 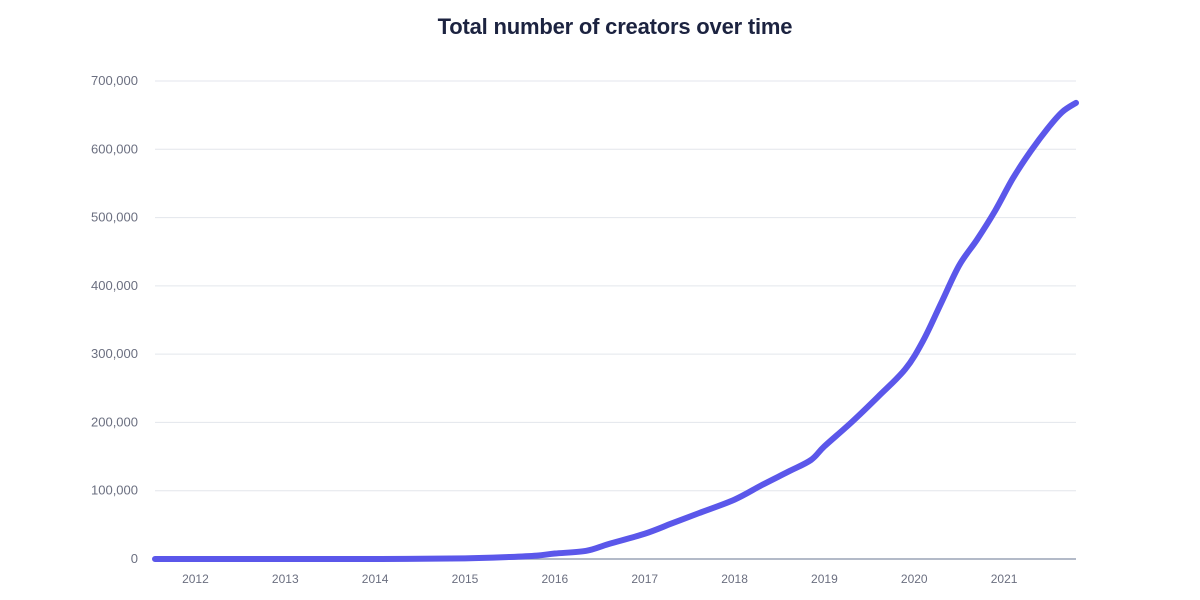 What do you see at coordinates (114, 490) in the screenshot?
I see `y-tick-label: 100,000` at bounding box center [114, 490].